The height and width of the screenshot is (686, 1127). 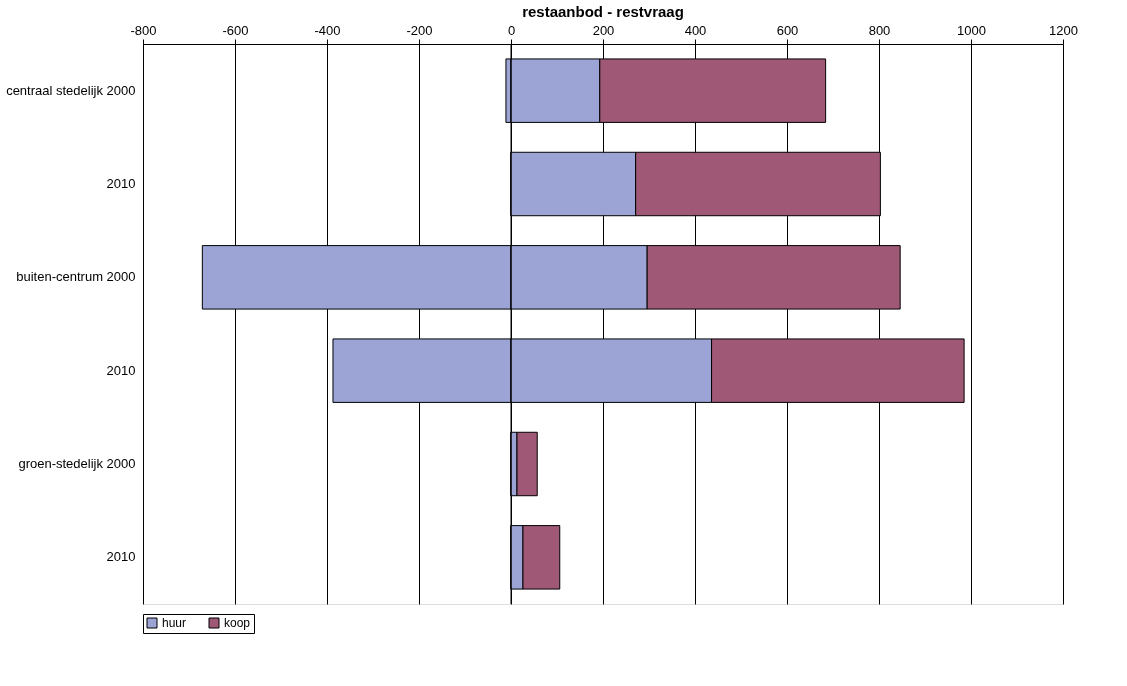 I want to click on x-tick-label: 200, so click(x=603, y=30).